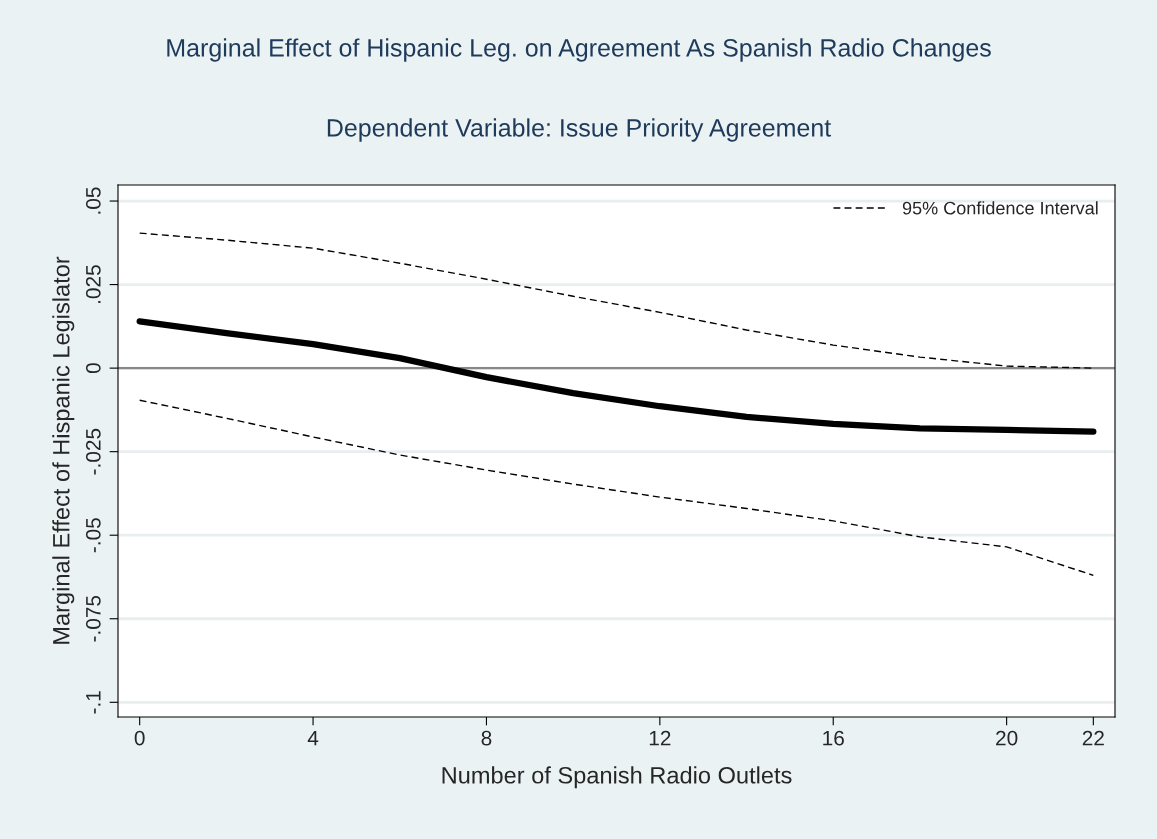 Image resolution: width=1157 pixels, height=839 pixels. What do you see at coordinates (1000, 208) in the screenshot?
I see `legend-label: 95% Confidence Interval` at bounding box center [1000, 208].